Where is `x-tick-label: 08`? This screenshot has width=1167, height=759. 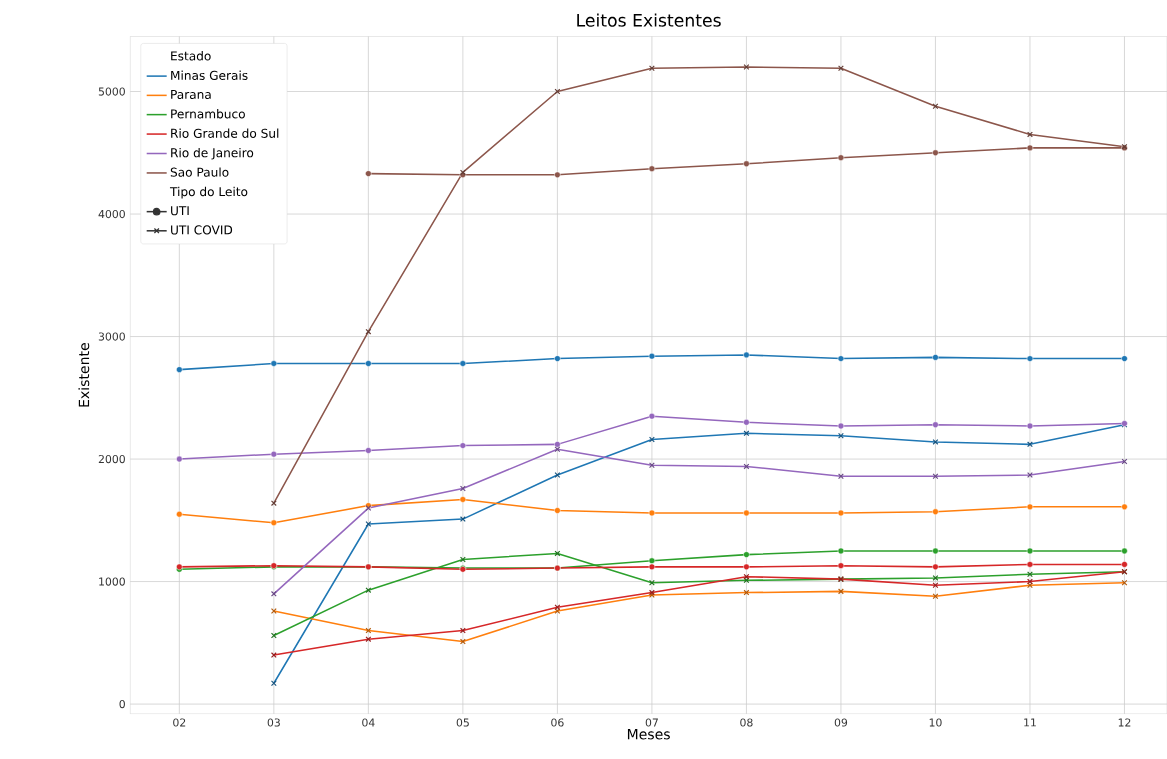
x-tick-label: 08 is located at coordinates (746, 722).